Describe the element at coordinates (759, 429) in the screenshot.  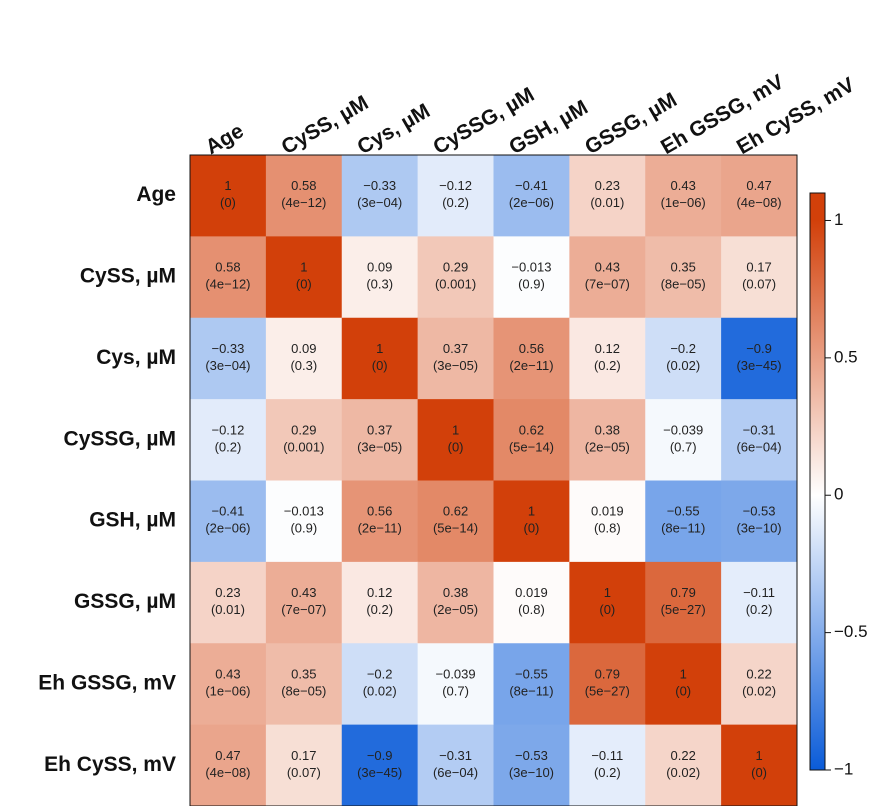
I see `cell-value-label: −0.31` at that location.